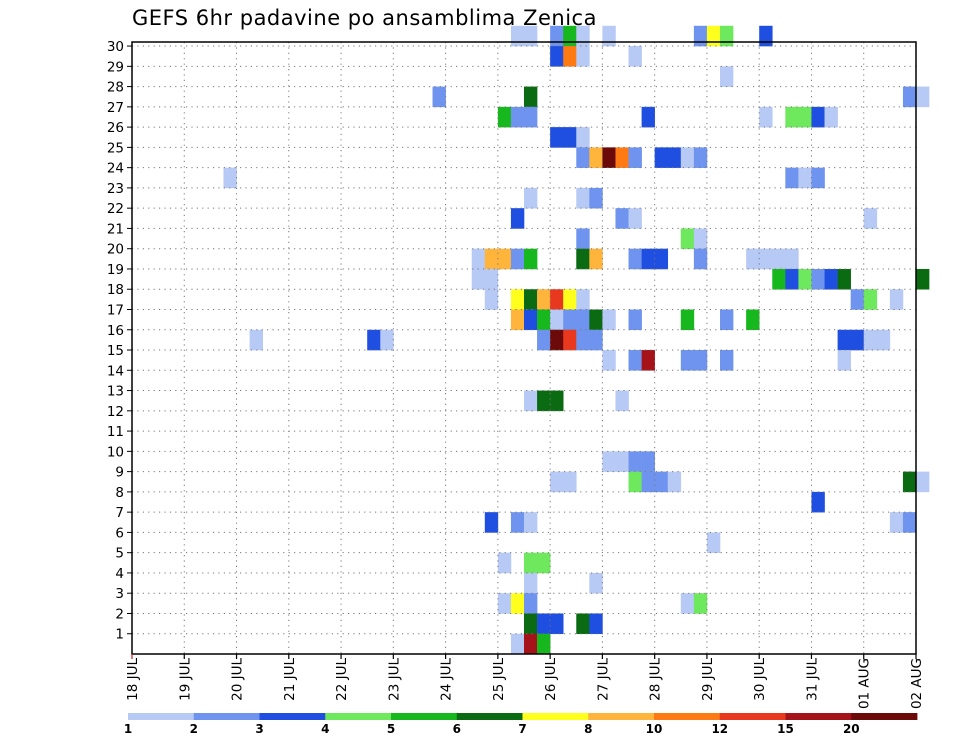 The width and height of the screenshot is (960, 742). I want to click on colorbar-label: 4, so click(325, 729).